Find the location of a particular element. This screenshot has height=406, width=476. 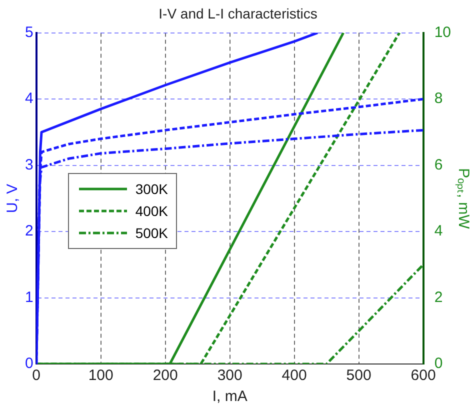

y2-tick-label: 8 is located at coordinates (438, 99).